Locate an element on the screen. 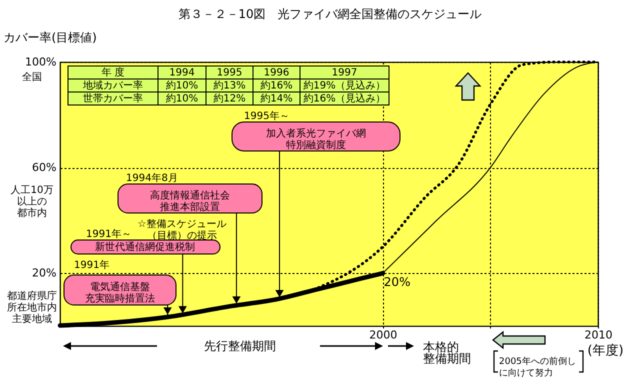 This screenshot has height=381, width=628. annotation: 1995 is located at coordinates (229, 73).